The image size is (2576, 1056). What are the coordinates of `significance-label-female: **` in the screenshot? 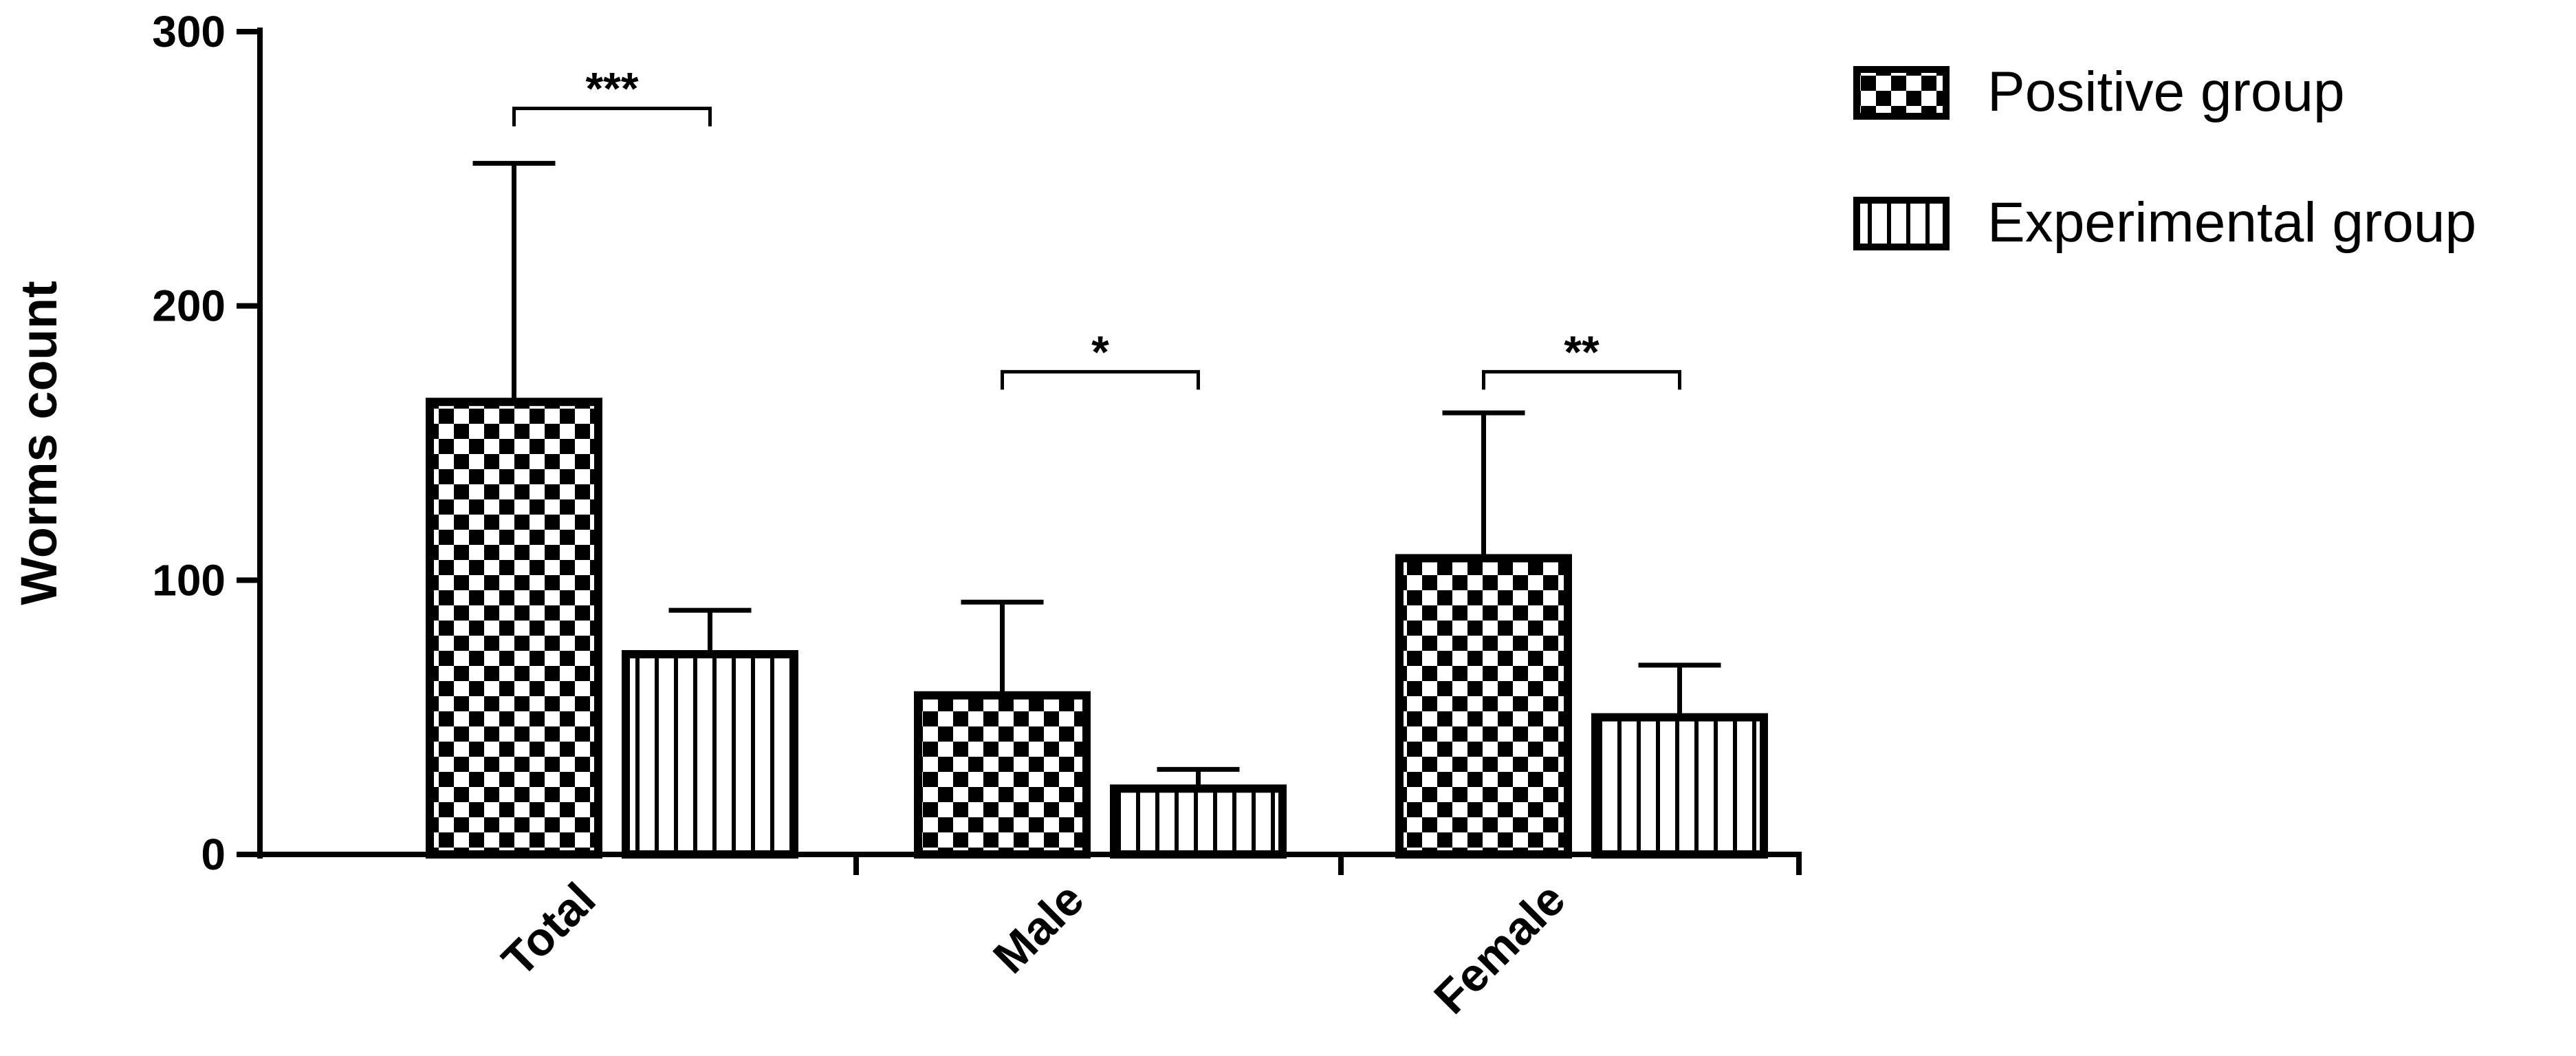 It's located at (1582, 351).